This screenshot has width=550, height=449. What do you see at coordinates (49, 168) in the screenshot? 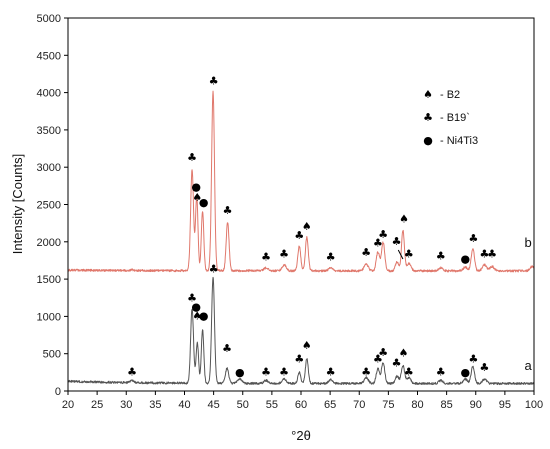
I see `y-tick-label: 3000` at bounding box center [49, 168].